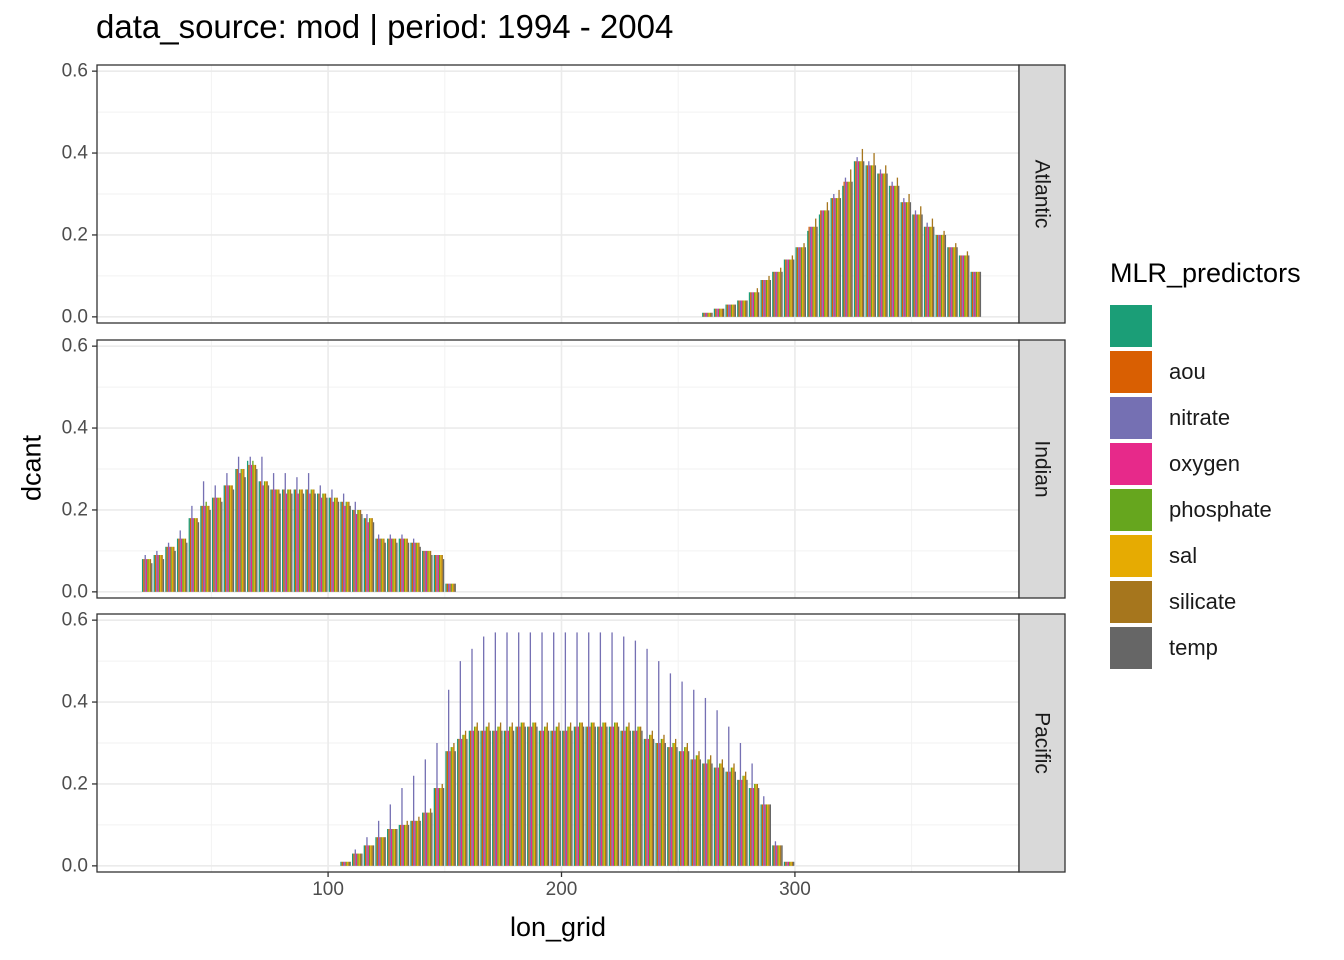 The height and width of the screenshot is (960, 1344). I want to click on x-tick-label: 300, so click(795, 889).